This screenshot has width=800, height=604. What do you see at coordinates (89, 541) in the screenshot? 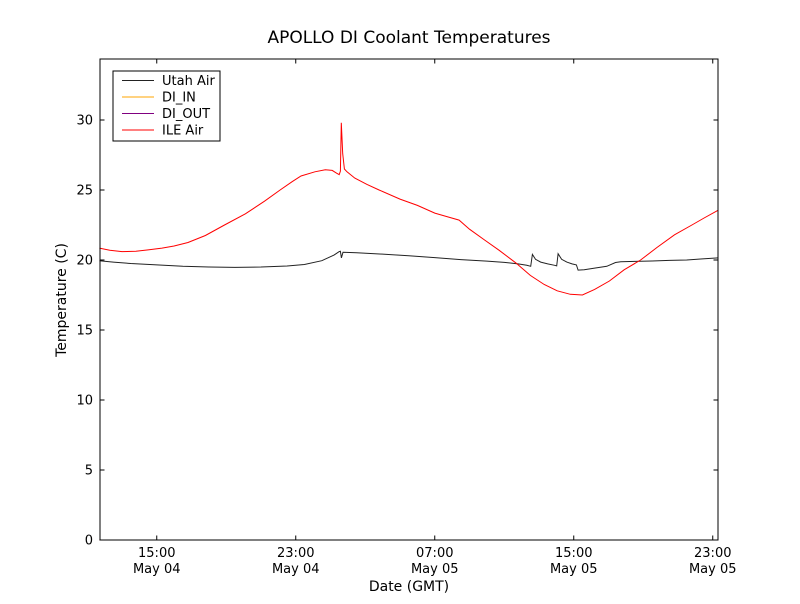
I see `y-tick-label: 0` at bounding box center [89, 541].